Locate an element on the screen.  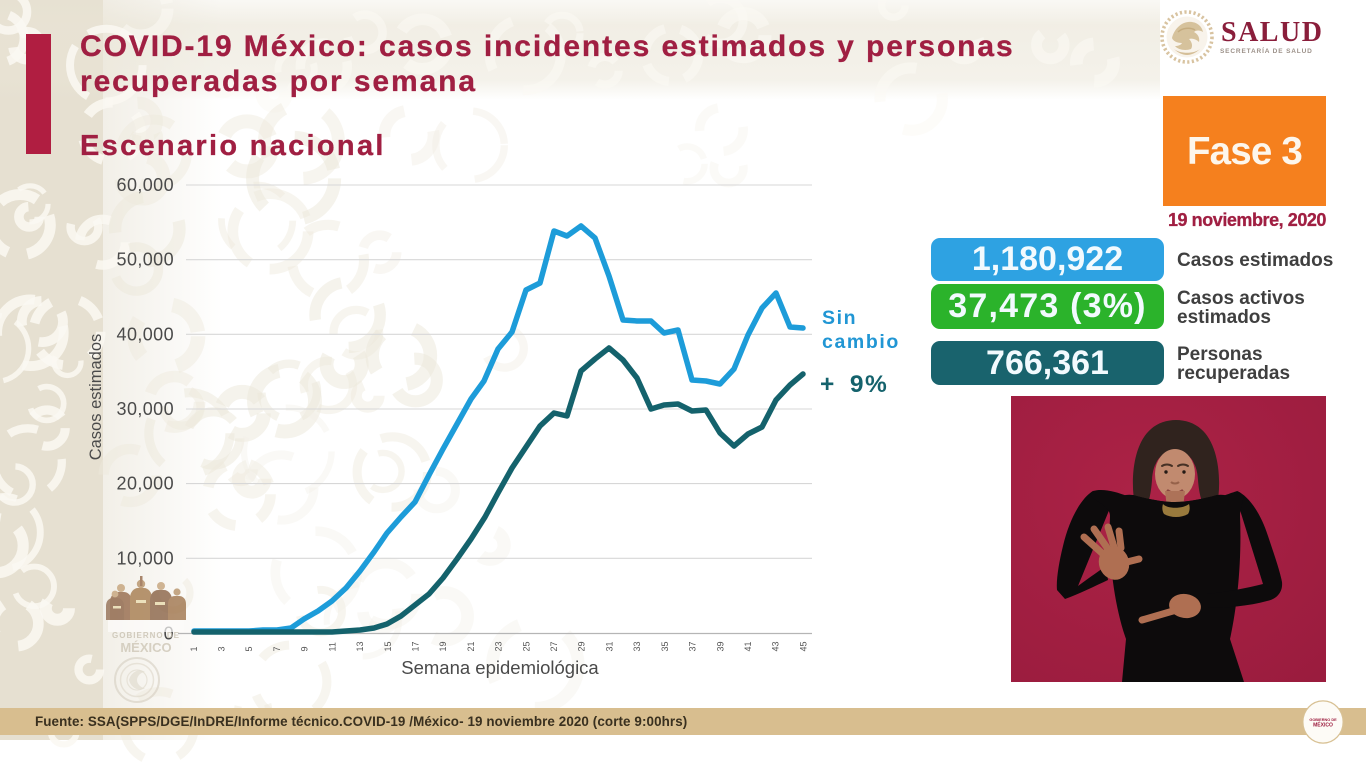
svg-text: 0 is located at coordinates (169, 634).